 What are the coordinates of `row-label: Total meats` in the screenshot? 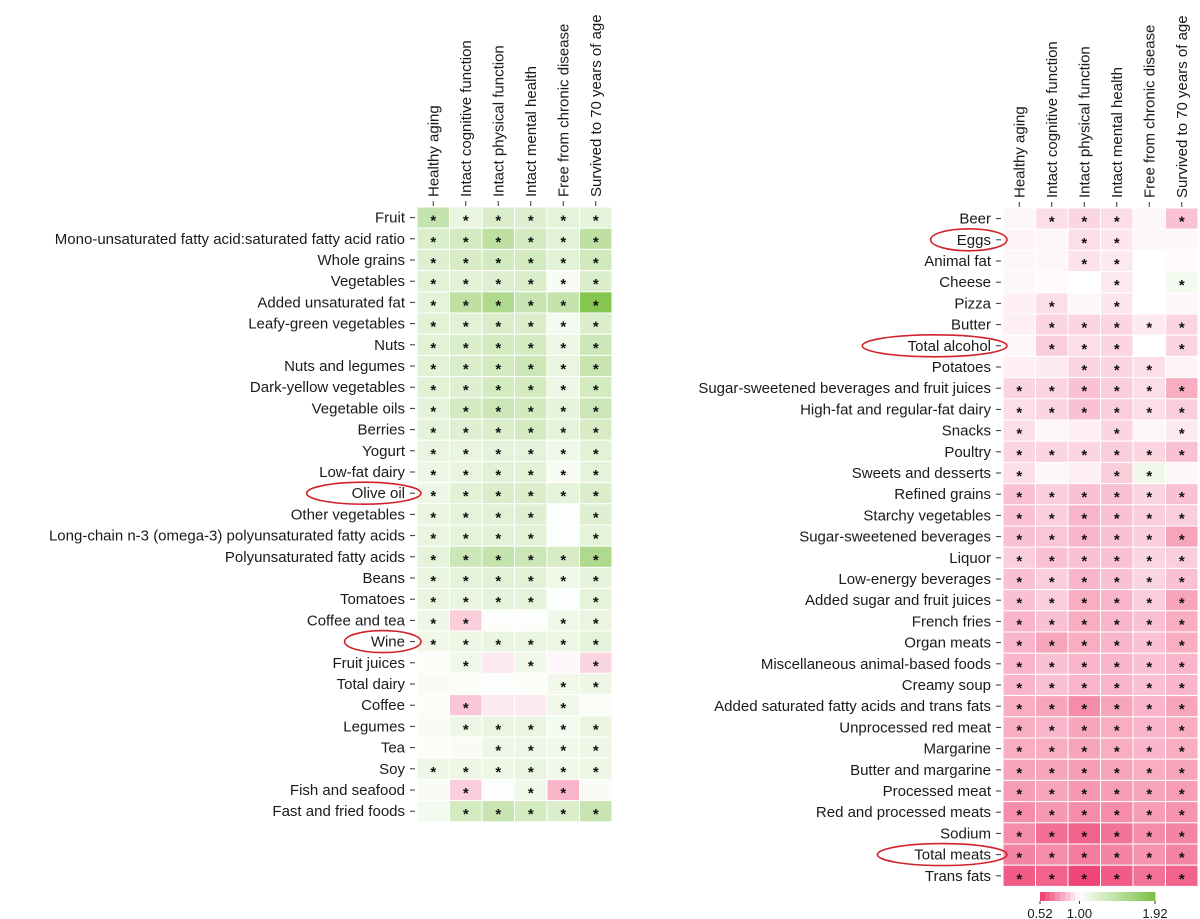 It's located at (952, 855).